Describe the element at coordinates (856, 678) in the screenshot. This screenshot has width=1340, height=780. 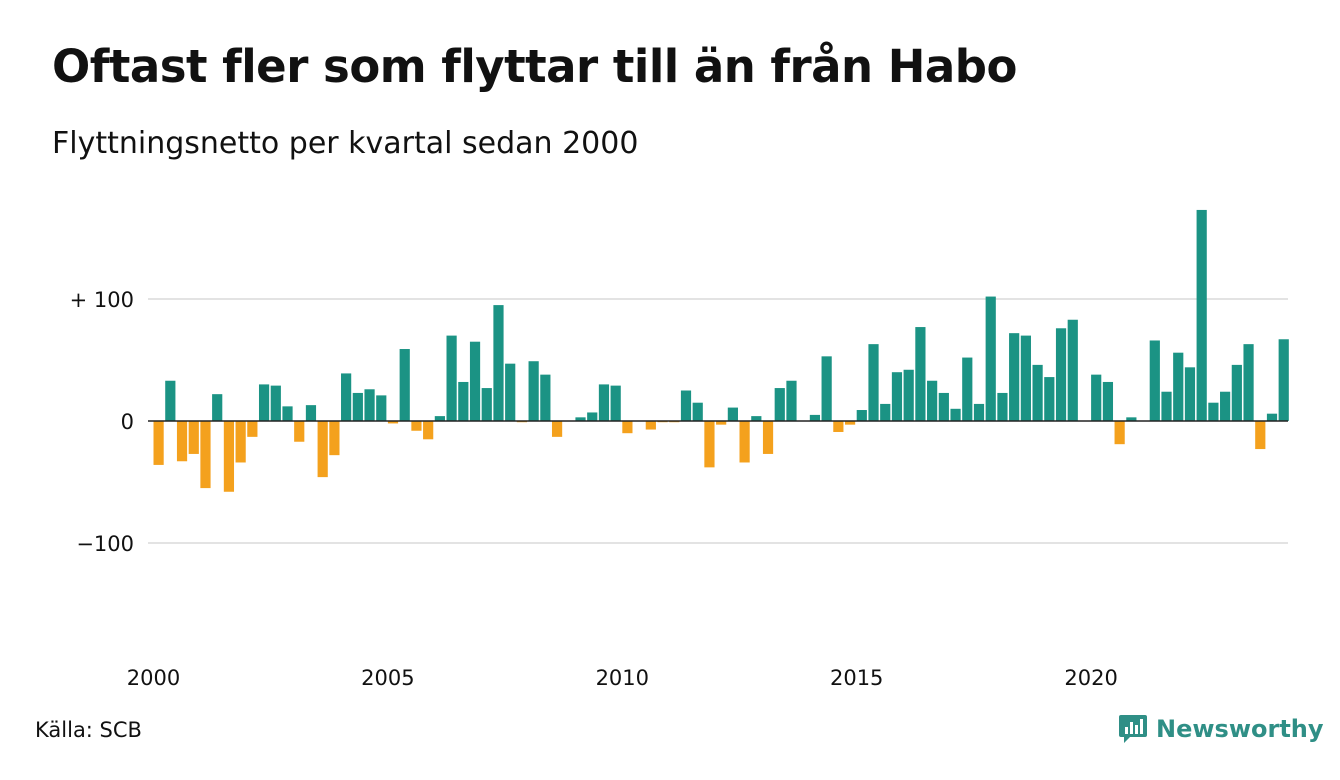
I see `x-tick-label: 2015` at that location.